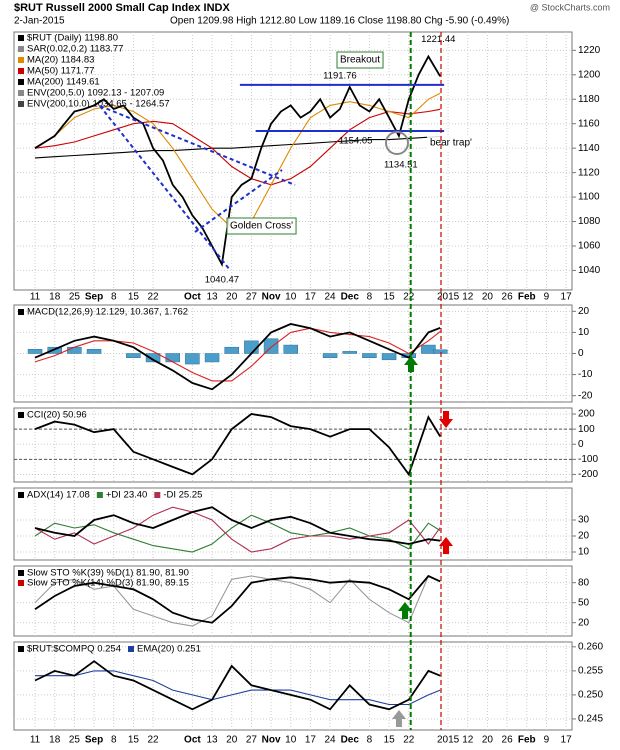 Image resolution: width=620 pixels, height=750 pixels. Describe the element at coordinates (271, 297) in the screenshot. I see `x-tick-label: Nov` at that location.